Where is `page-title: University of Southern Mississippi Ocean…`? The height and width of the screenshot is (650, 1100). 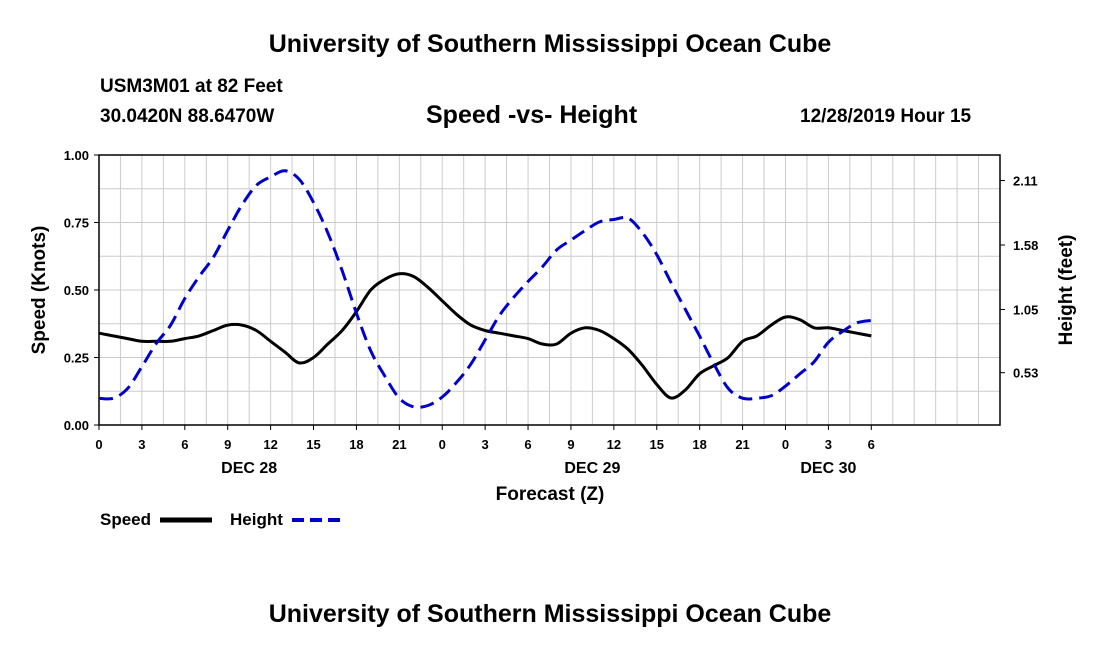 page-title: University of Southern Mississippi Ocean… is located at coordinates (550, 44).